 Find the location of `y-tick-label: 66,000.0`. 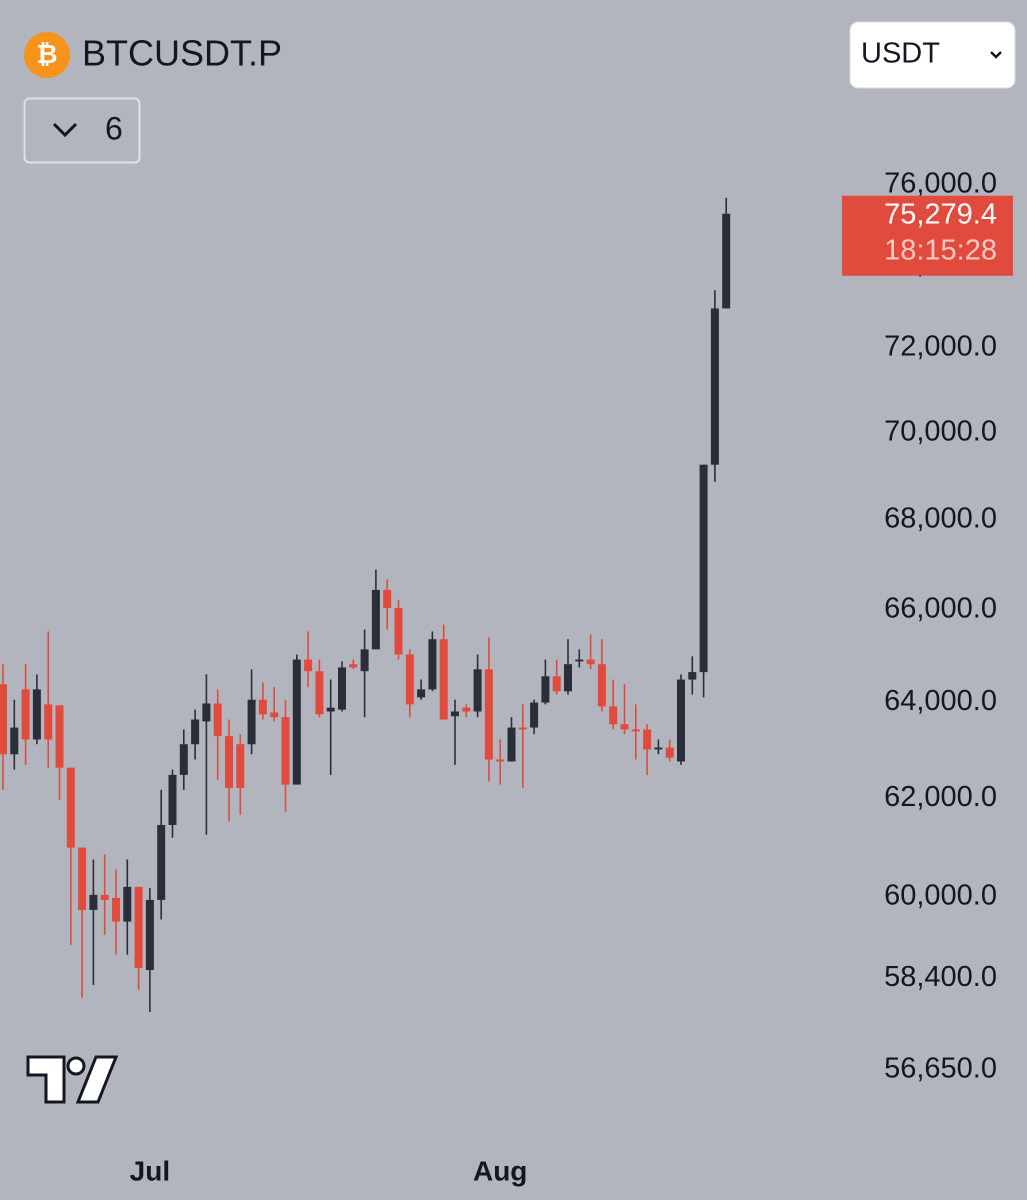

y-tick-label: 66,000.0 is located at coordinates (940, 609).